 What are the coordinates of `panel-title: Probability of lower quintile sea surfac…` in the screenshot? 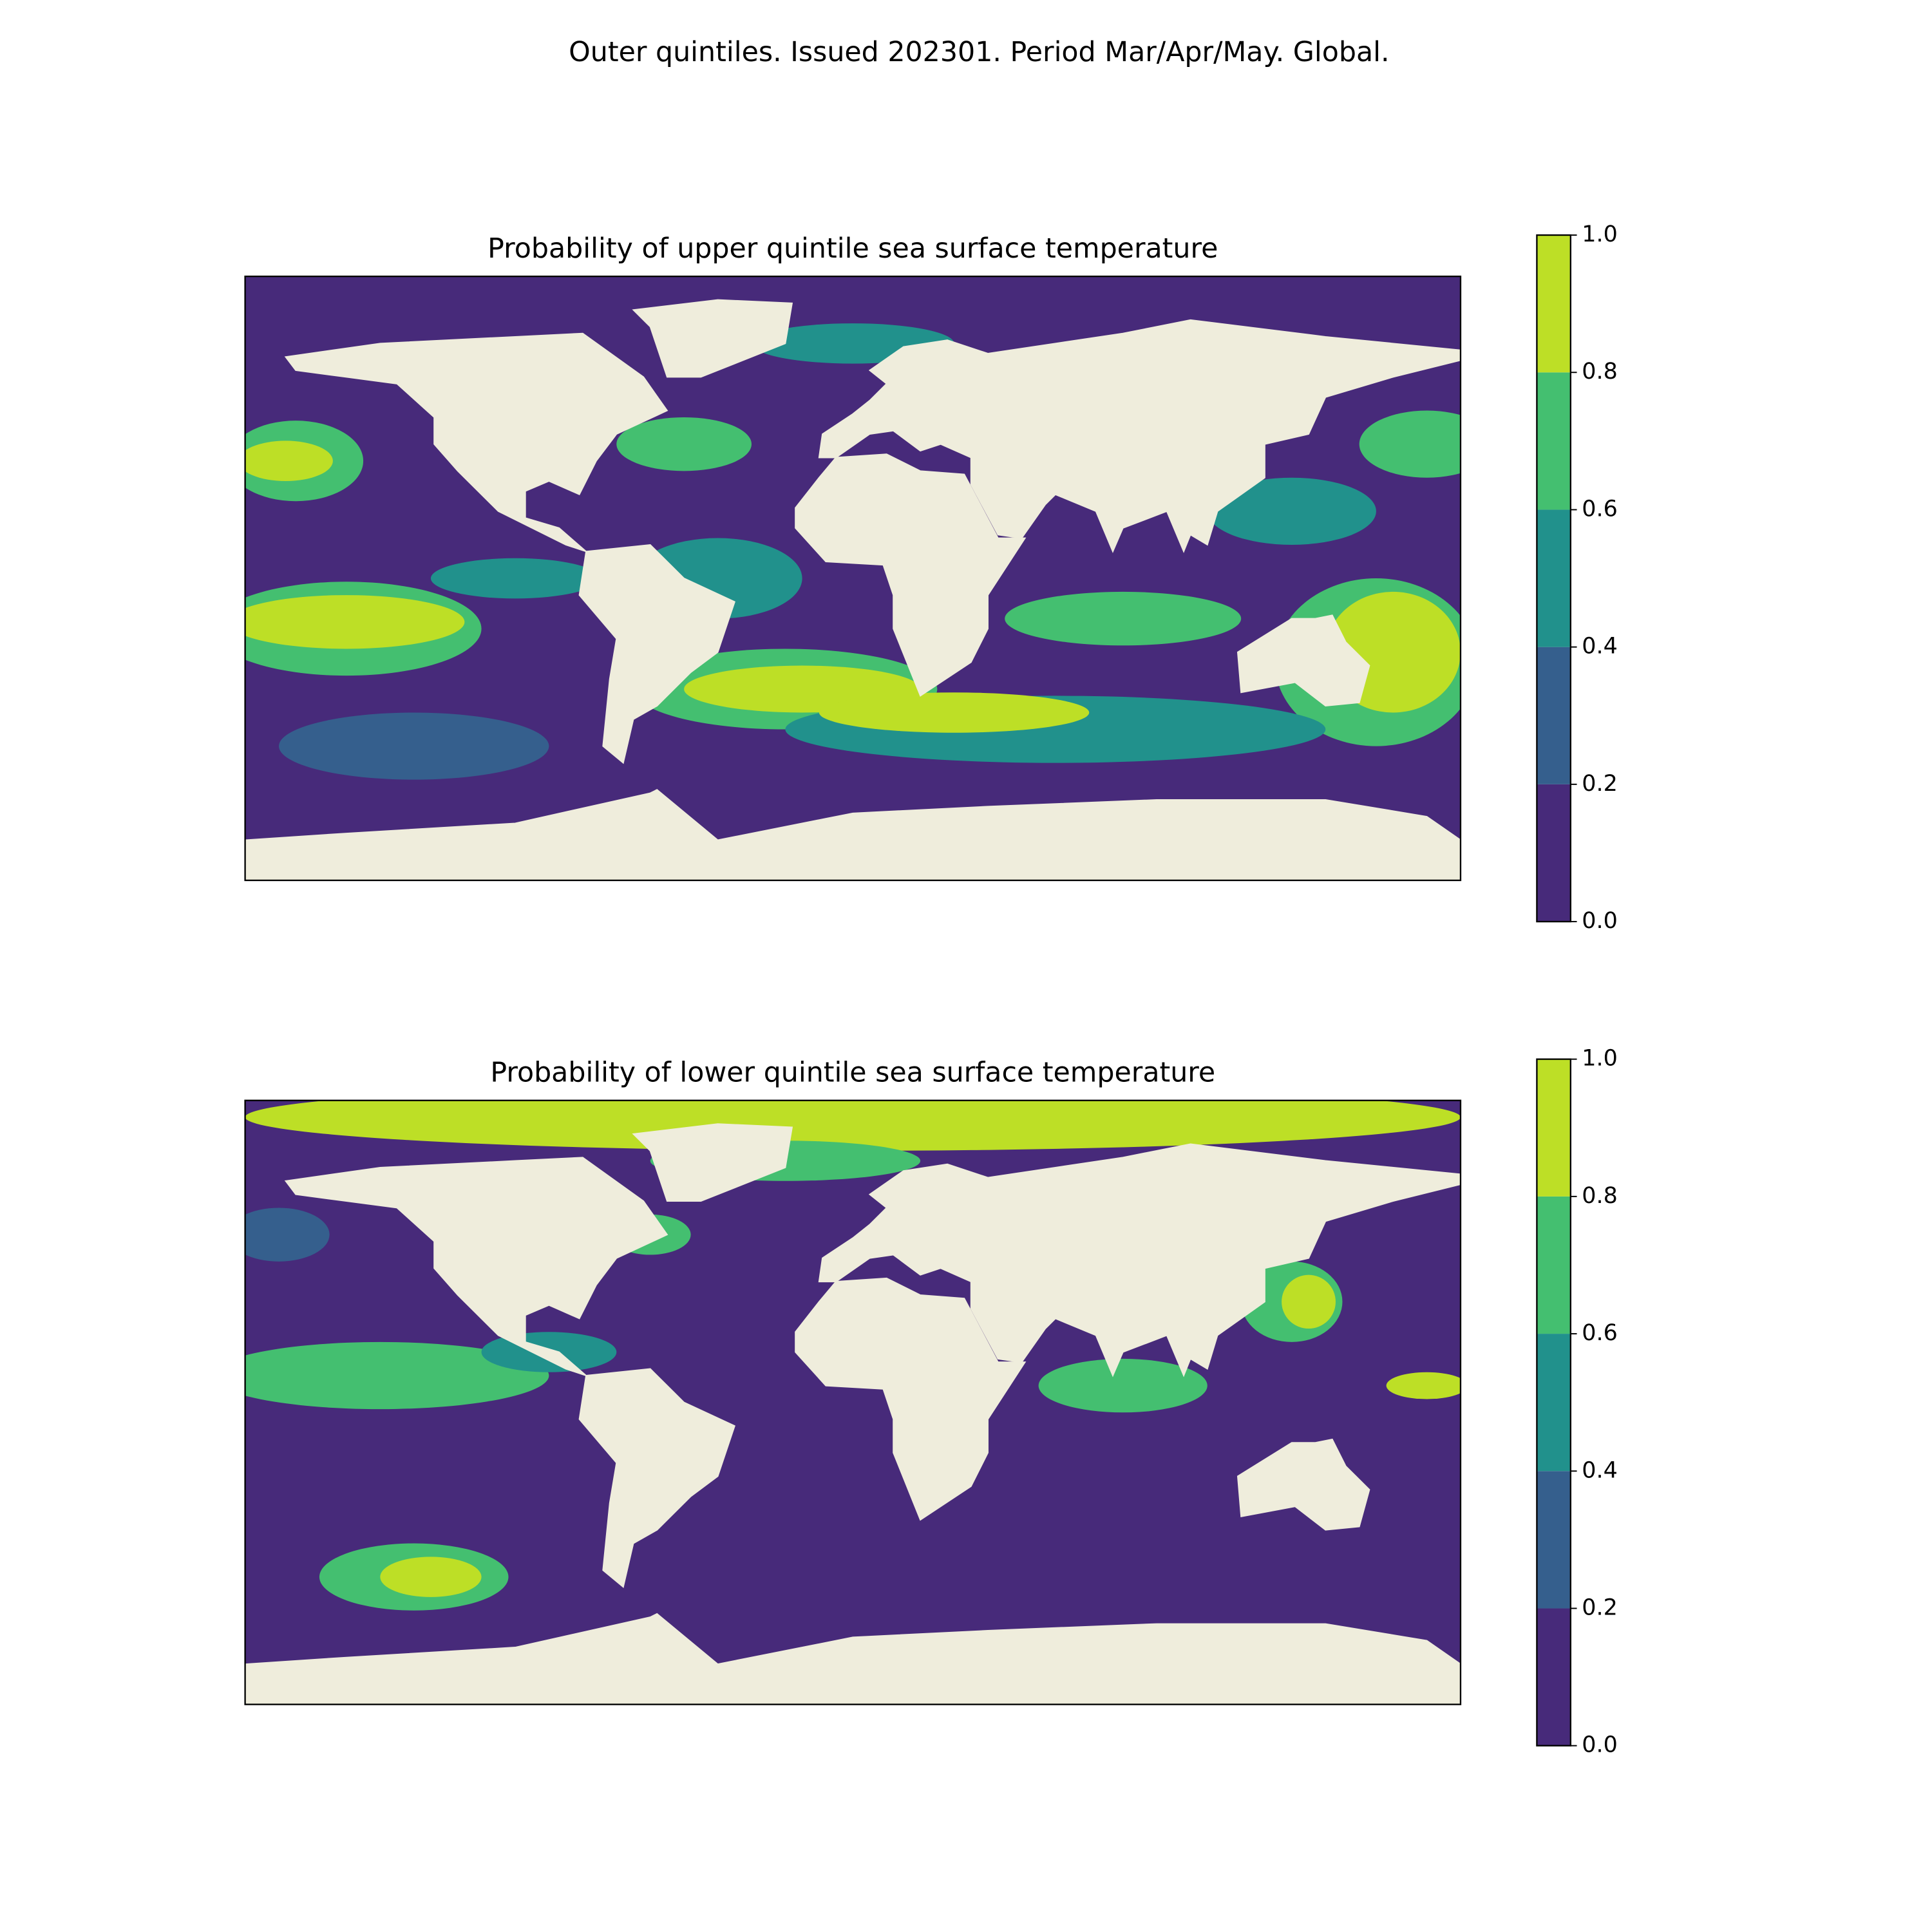 It's located at (852, 1072).